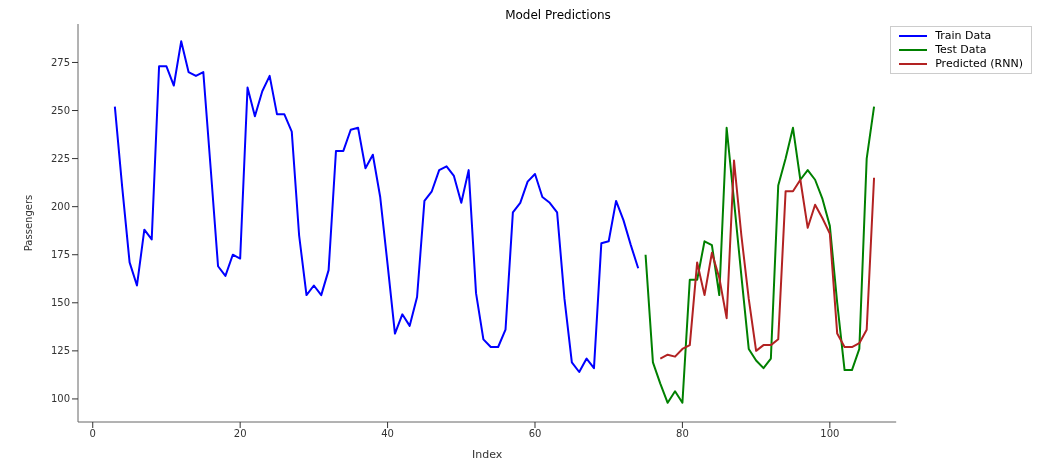 The height and width of the screenshot is (470, 1056). What do you see at coordinates (979, 64) in the screenshot?
I see `legend-label: Predicted (RNN)` at bounding box center [979, 64].